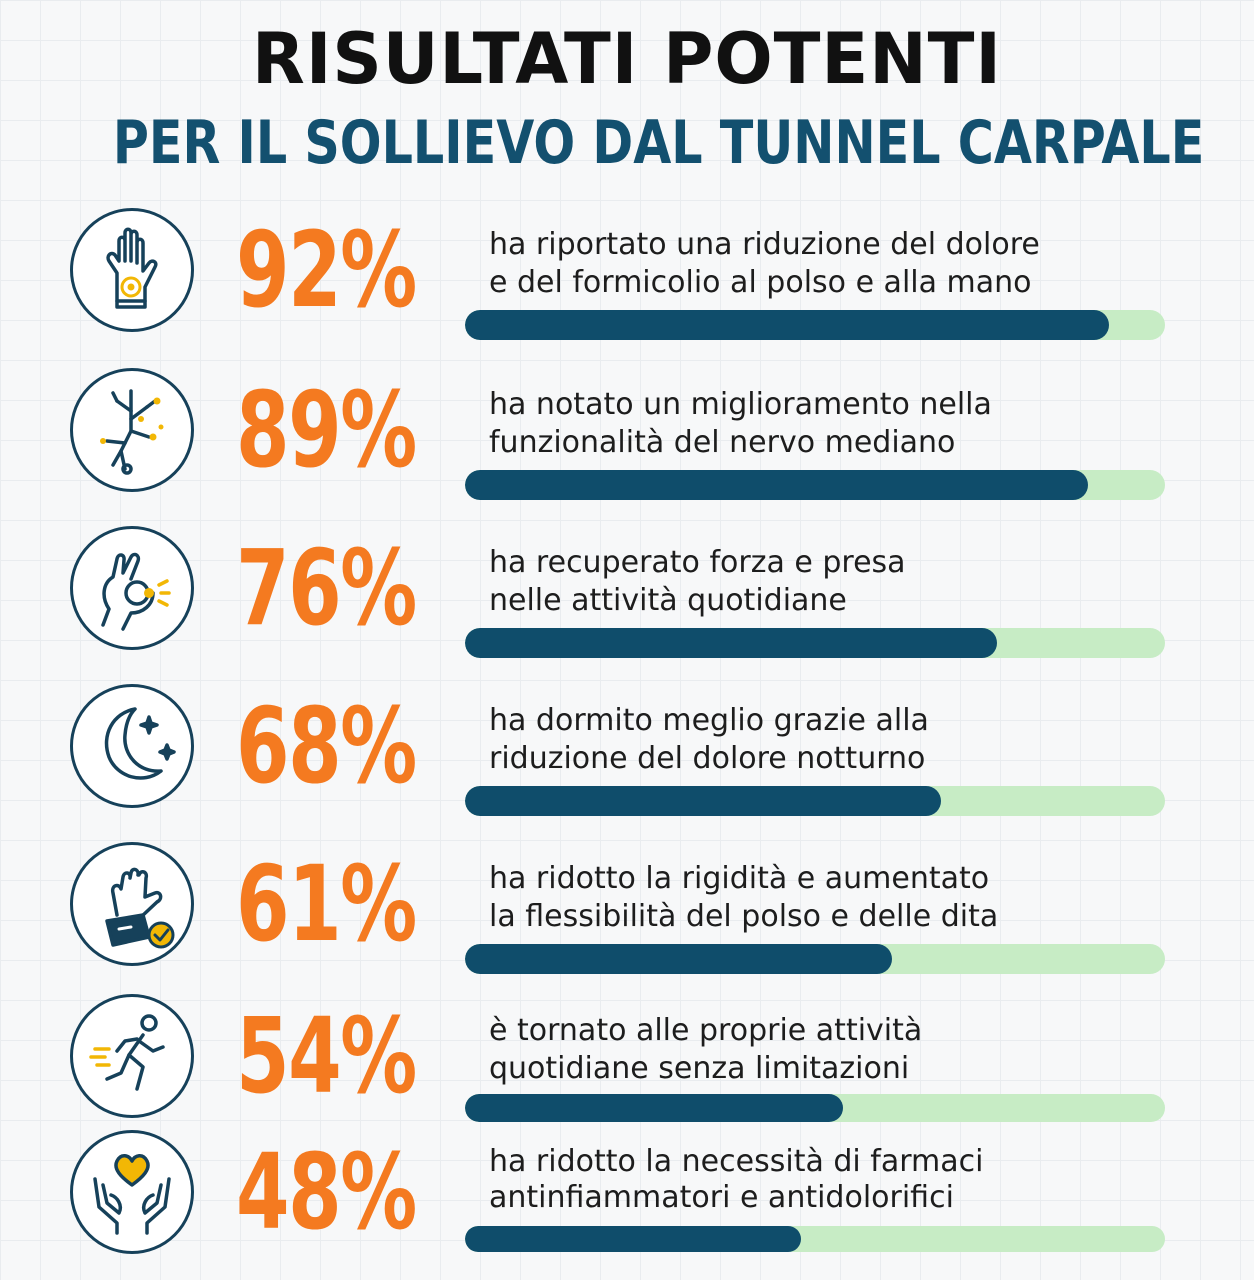 This screenshot has height=1280, width=1254. I want to click on hands-heart-icon, so click(132, 1192).